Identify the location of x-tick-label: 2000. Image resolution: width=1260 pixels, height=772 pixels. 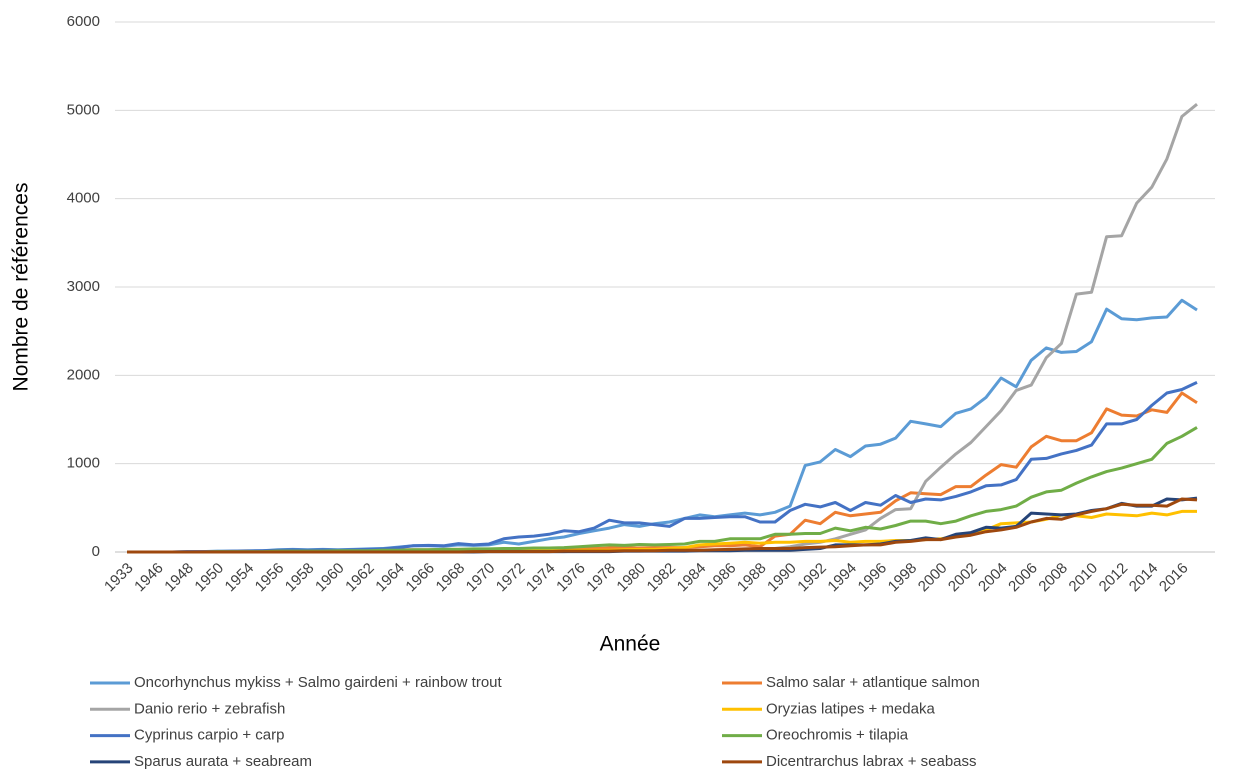
(933, 578).